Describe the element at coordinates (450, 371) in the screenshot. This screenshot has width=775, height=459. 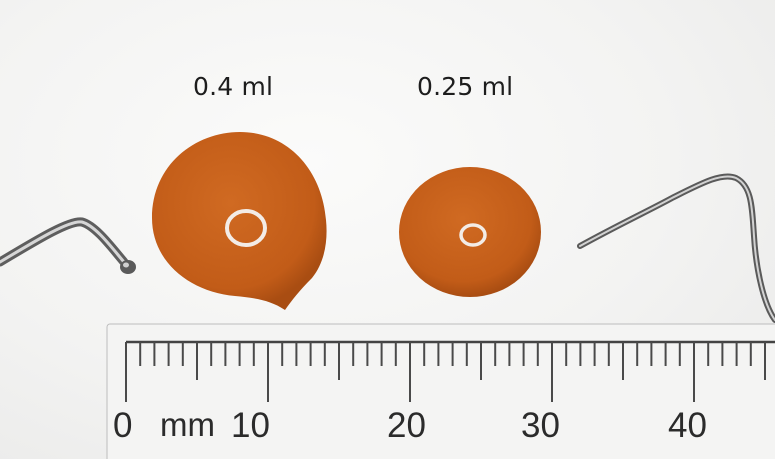
I see `ruler-ticks` at that location.